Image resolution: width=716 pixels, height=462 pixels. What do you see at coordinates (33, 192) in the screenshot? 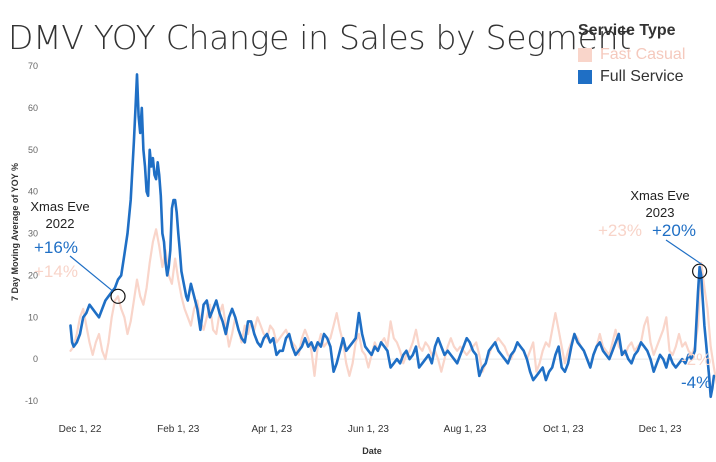
I see `y-tick-label: 40` at bounding box center [33, 192].